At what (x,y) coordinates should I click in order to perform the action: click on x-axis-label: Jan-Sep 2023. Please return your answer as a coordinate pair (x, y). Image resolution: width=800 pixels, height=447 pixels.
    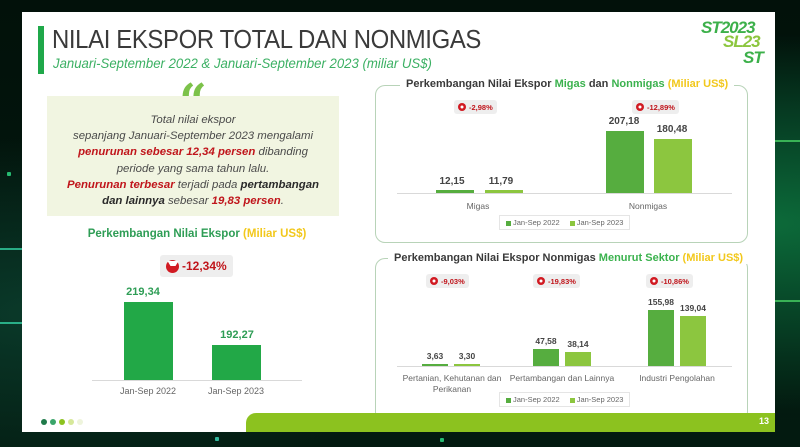
    Looking at the image, I should click on (236, 391).